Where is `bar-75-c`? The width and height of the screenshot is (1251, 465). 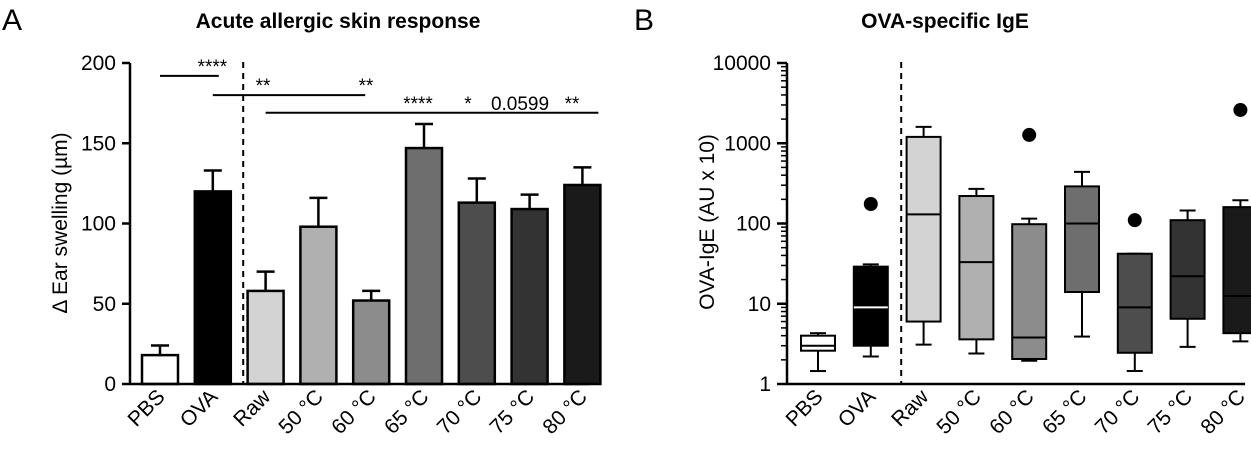
bar-75-c is located at coordinates (529, 296).